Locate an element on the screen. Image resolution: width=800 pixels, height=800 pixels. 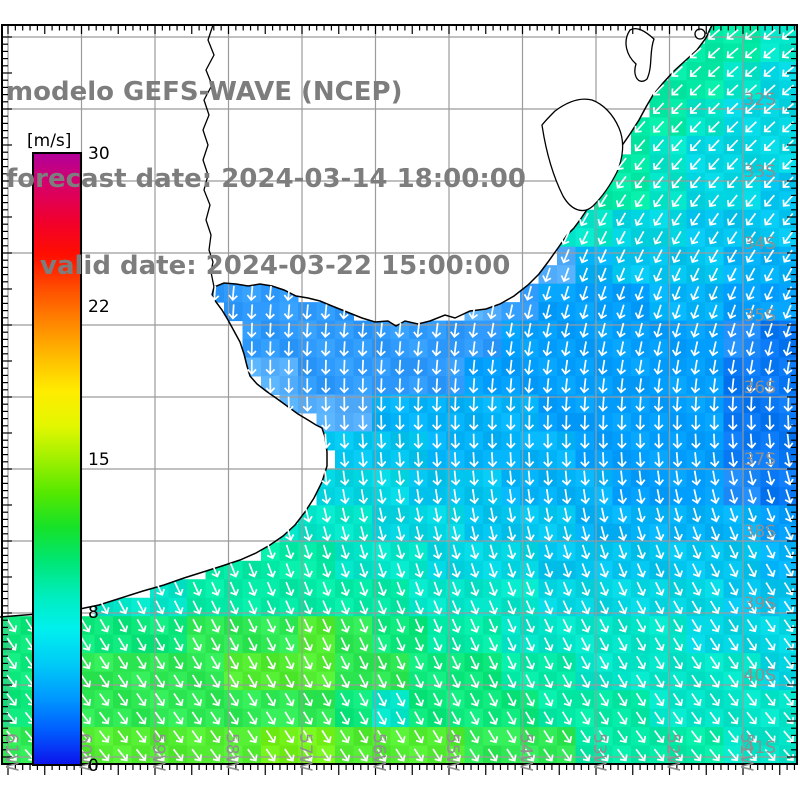
colorbar-tick-label: 30 is located at coordinates (99, 154).